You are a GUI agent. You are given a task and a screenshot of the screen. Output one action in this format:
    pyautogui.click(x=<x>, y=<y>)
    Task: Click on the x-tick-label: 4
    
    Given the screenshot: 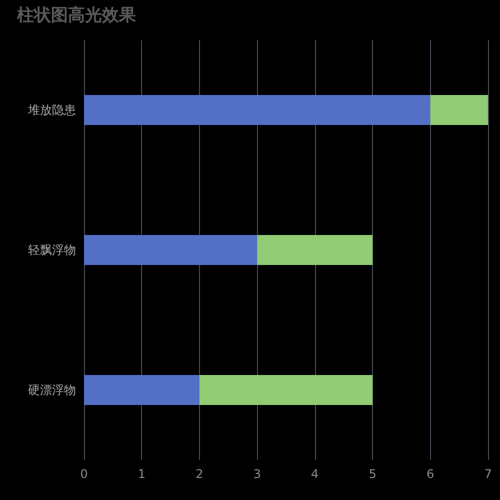 What is the action you would take?
    pyautogui.click(x=315, y=474)
    